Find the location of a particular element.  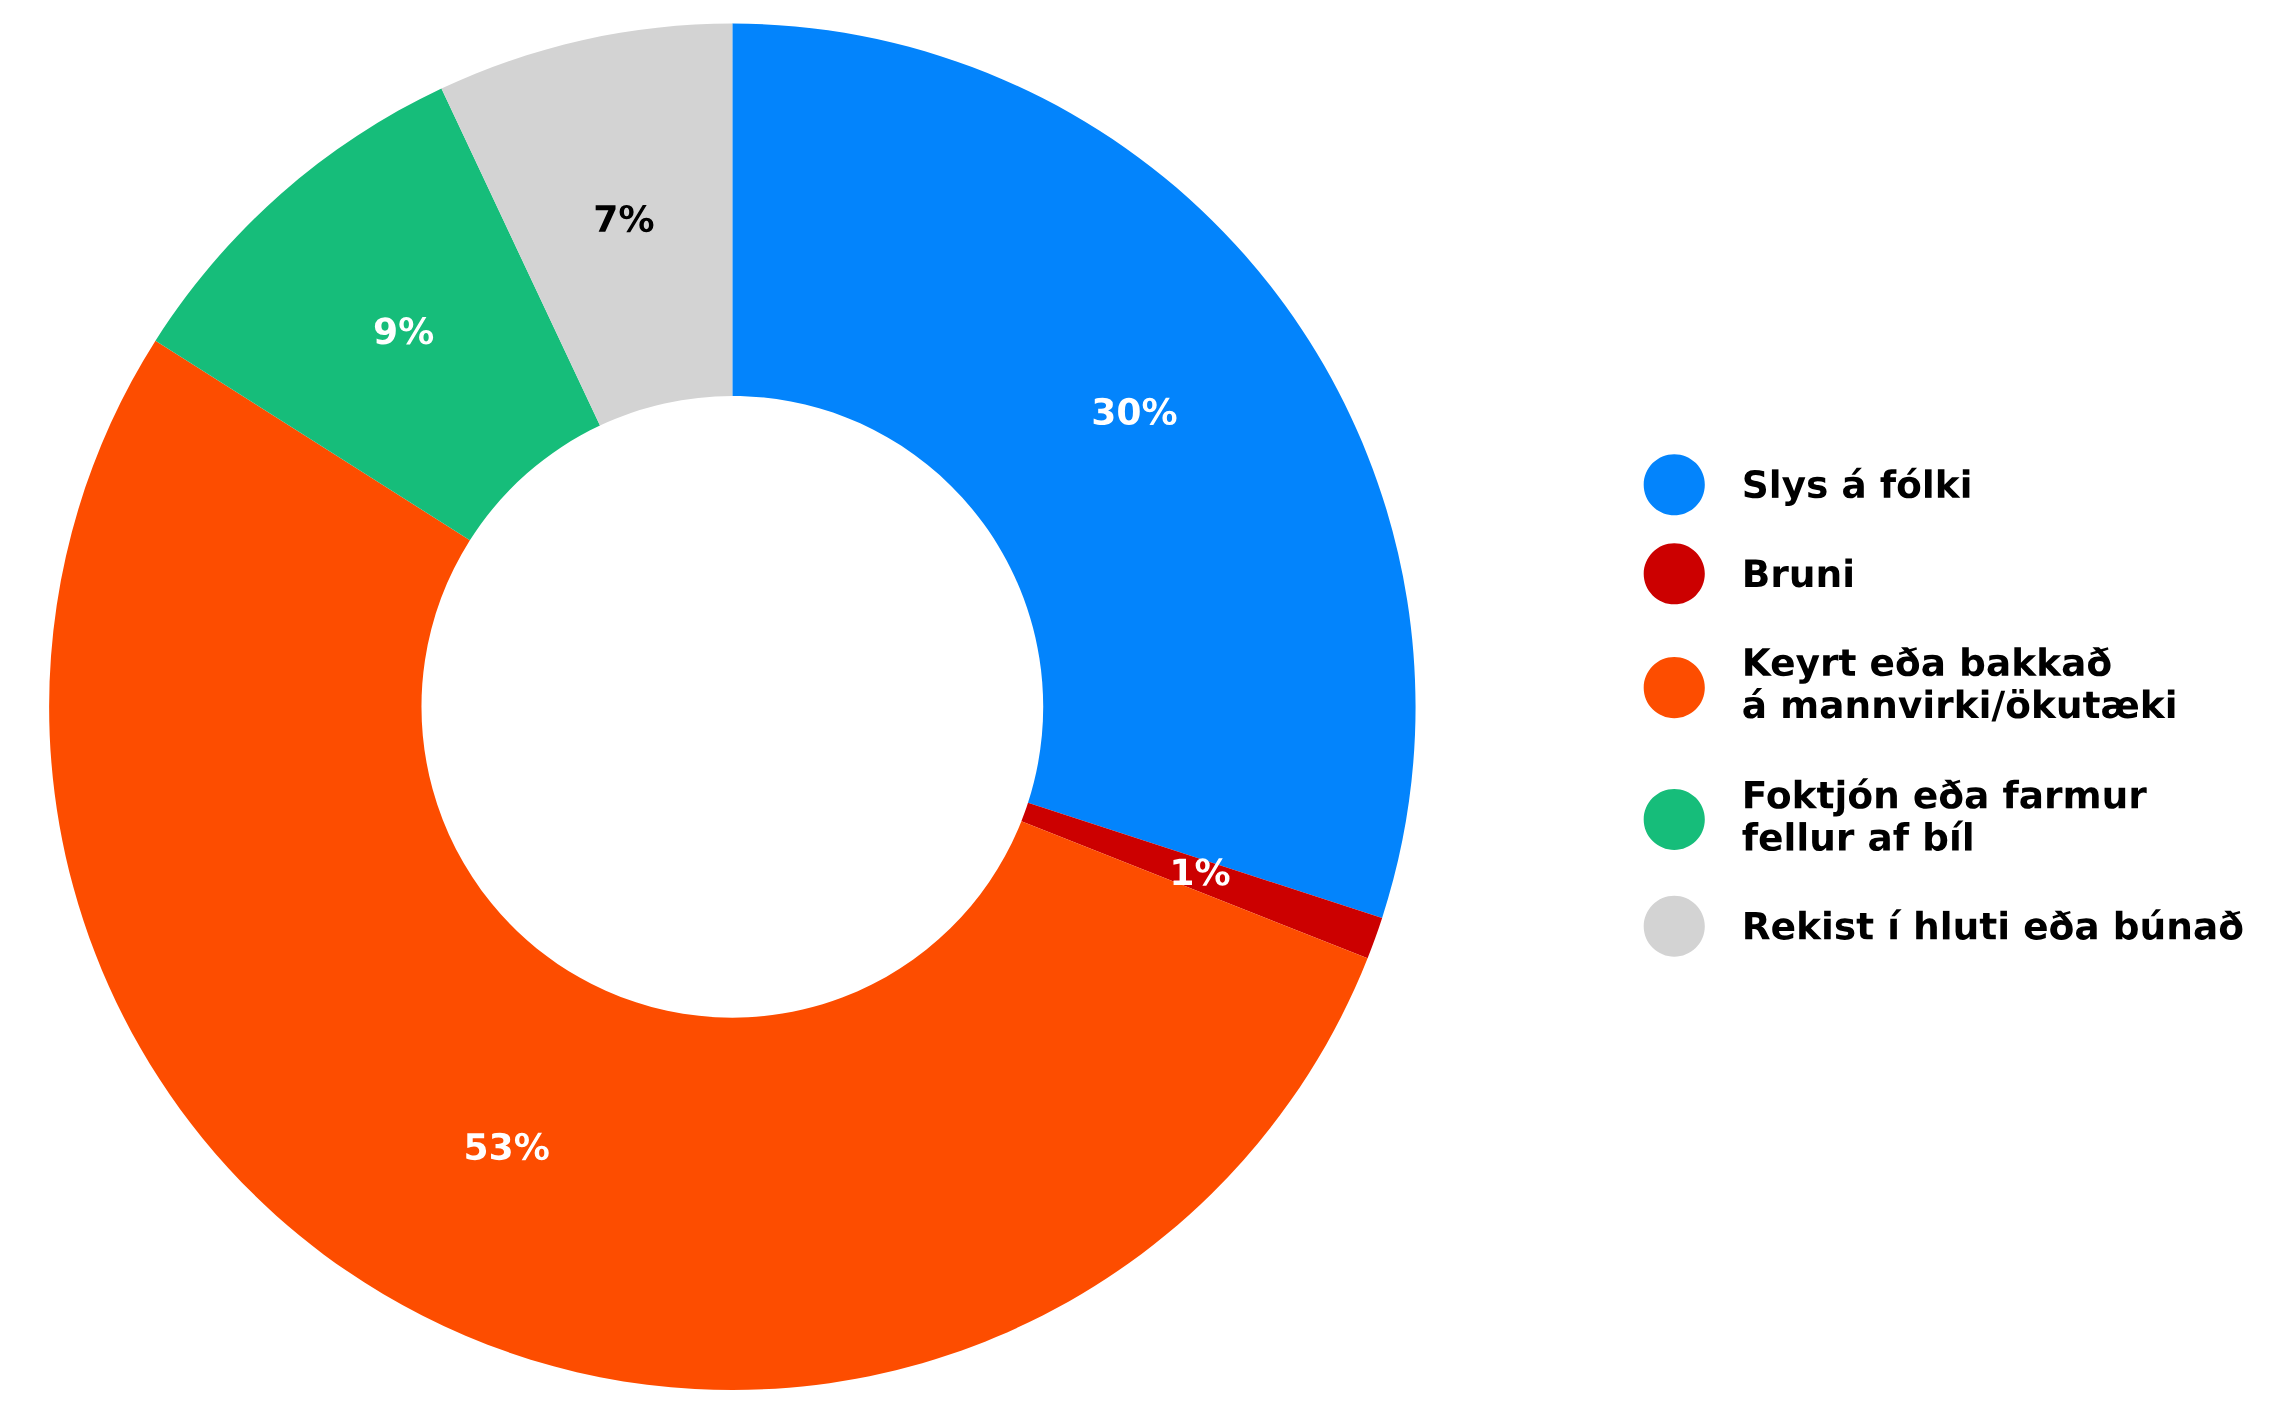

legend-label: Keyrt eða bakkað á mannvirki/ökutæki is located at coordinates (1959, 684).